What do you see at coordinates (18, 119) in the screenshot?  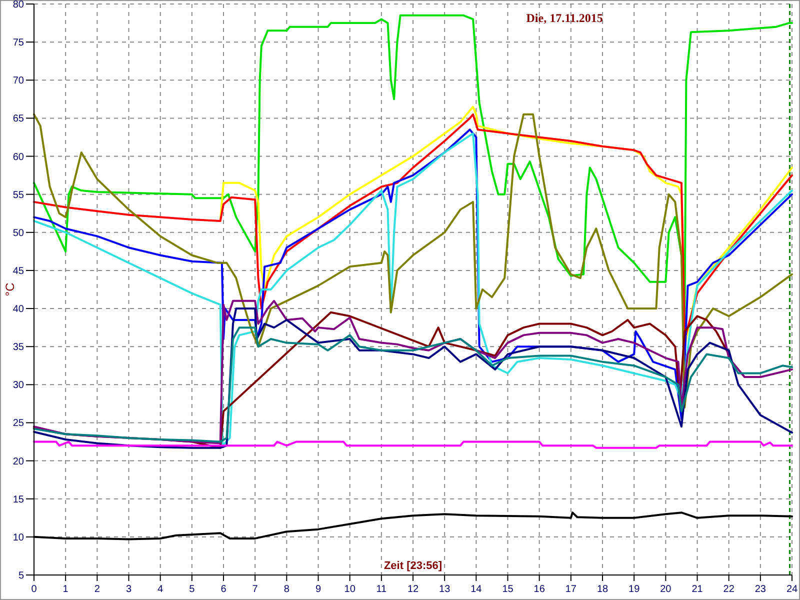 I see `y-tick-label: 65` at bounding box center [18, 119].